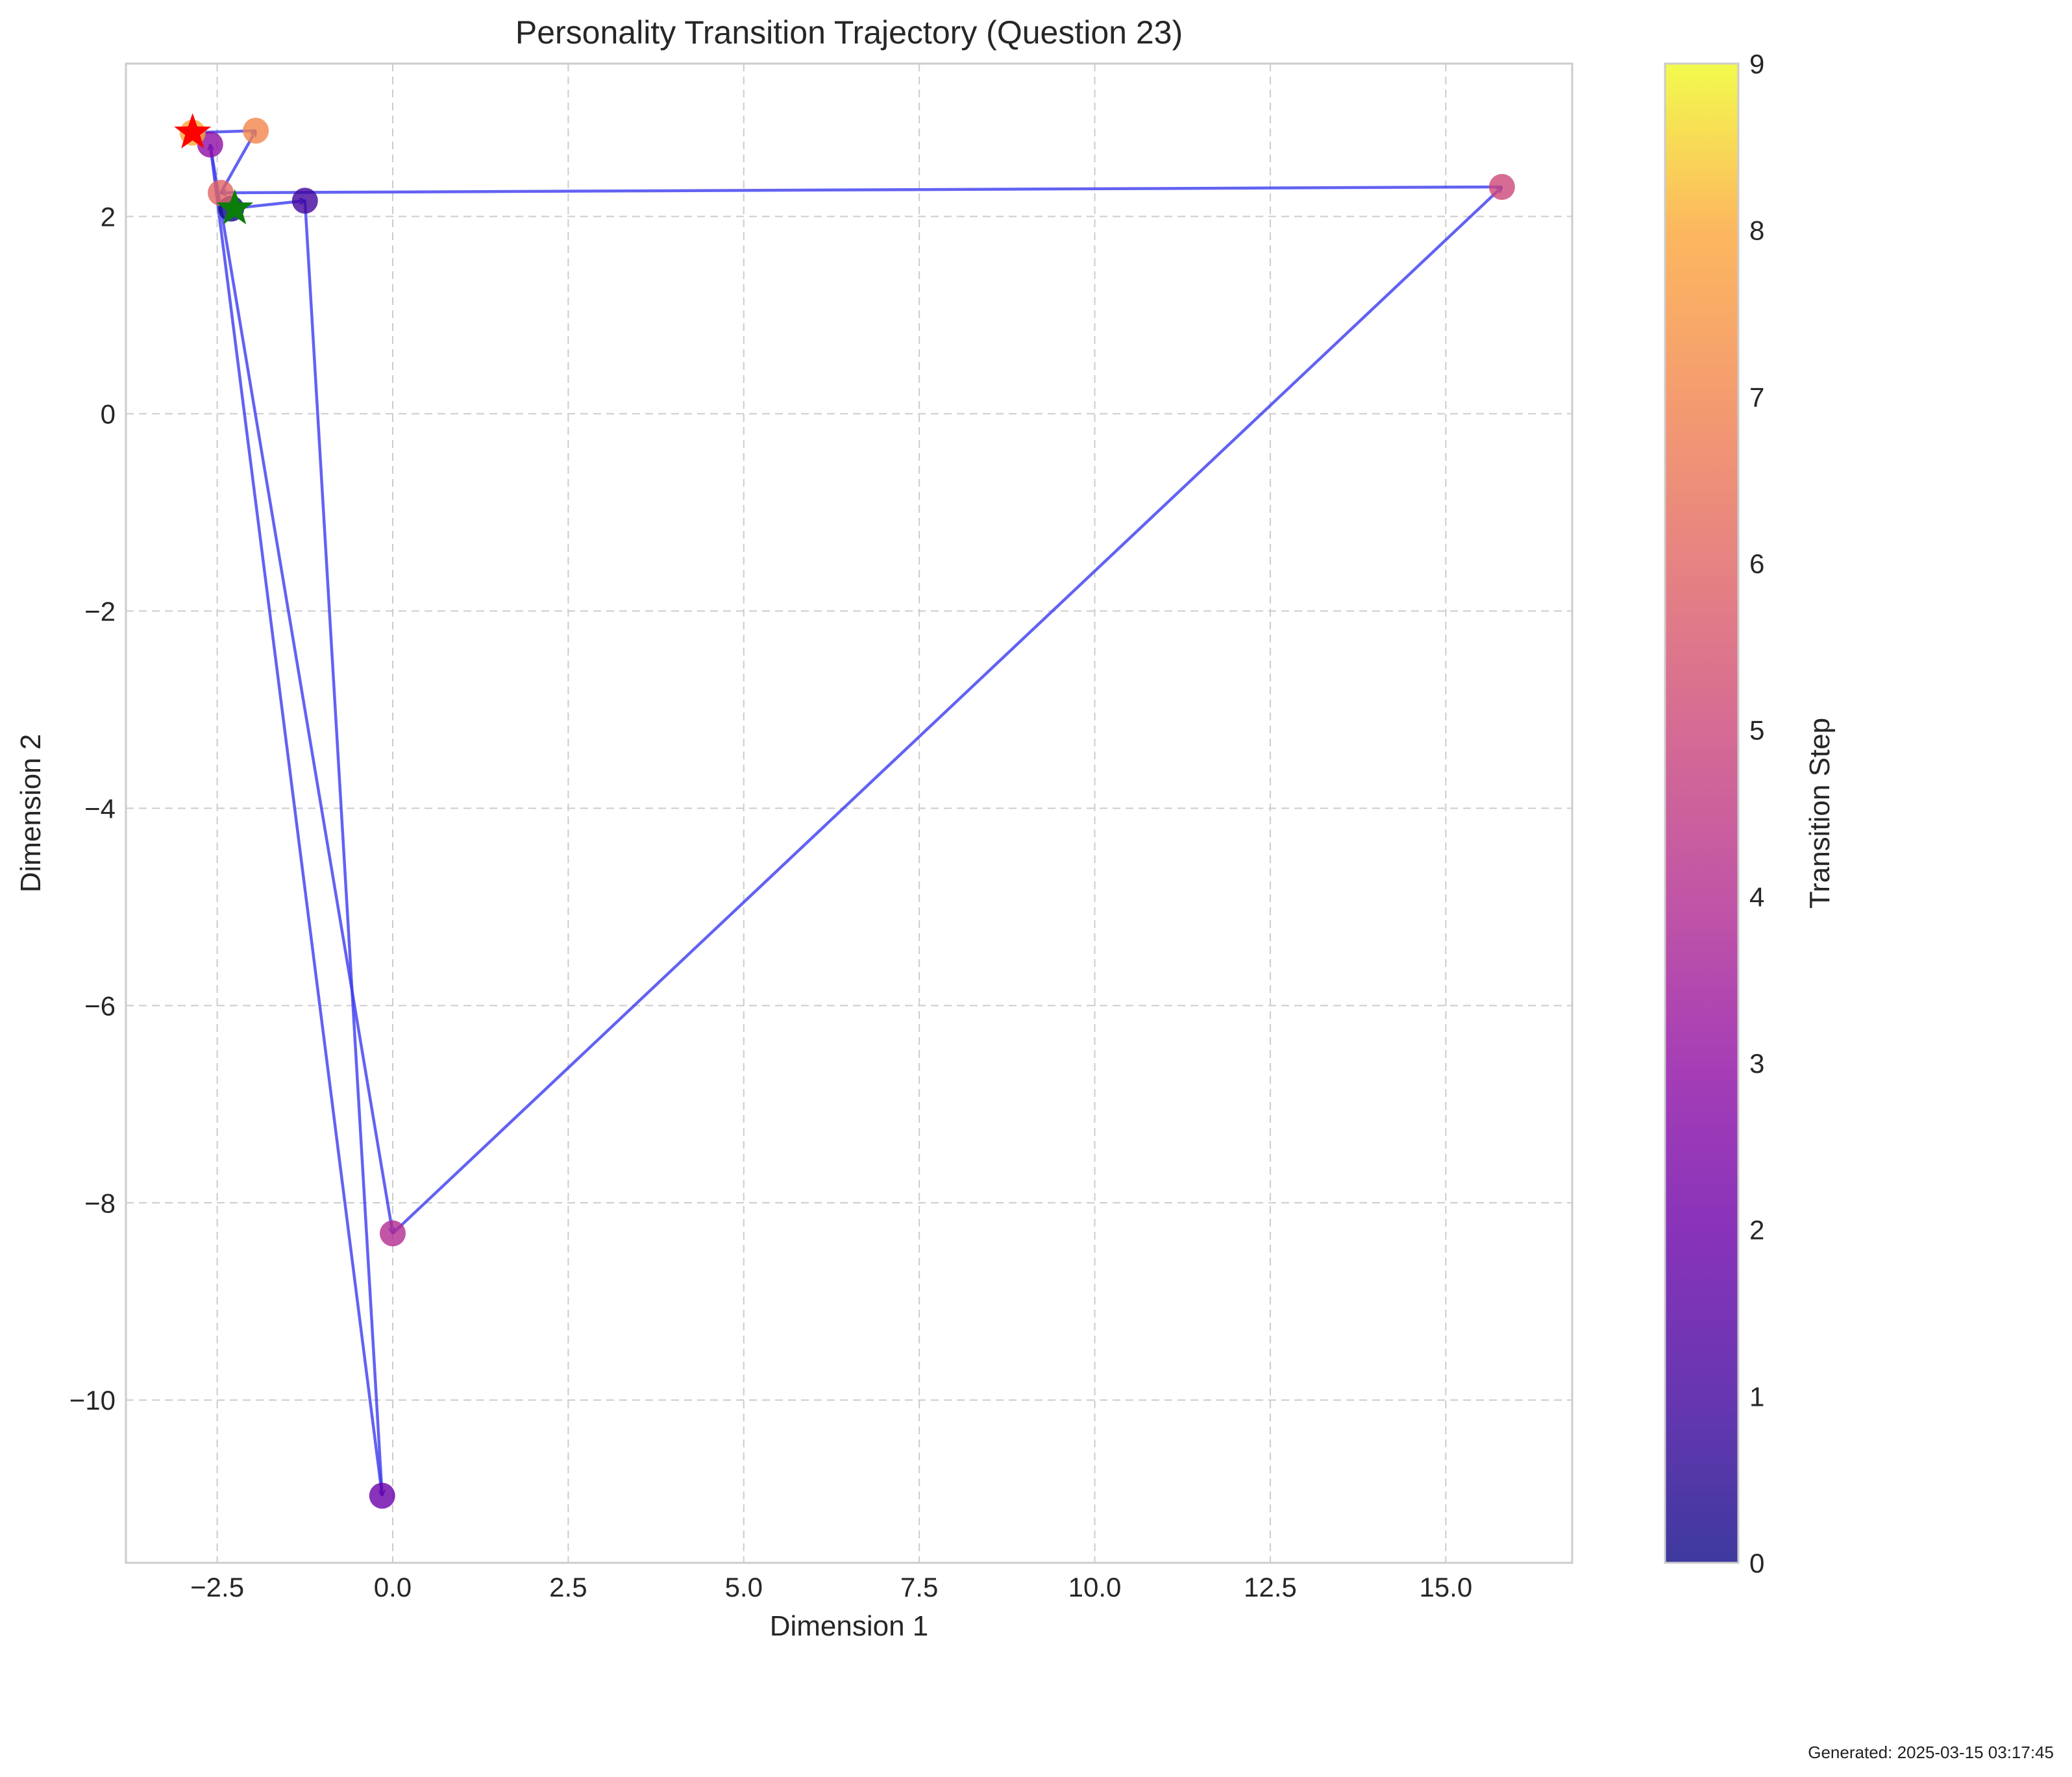 This screenshot has height=1777, width=2072. Describe the element at coordinates (1445, 1587) in the screenshot. I see `x-tick-label: 15.0` at that location.